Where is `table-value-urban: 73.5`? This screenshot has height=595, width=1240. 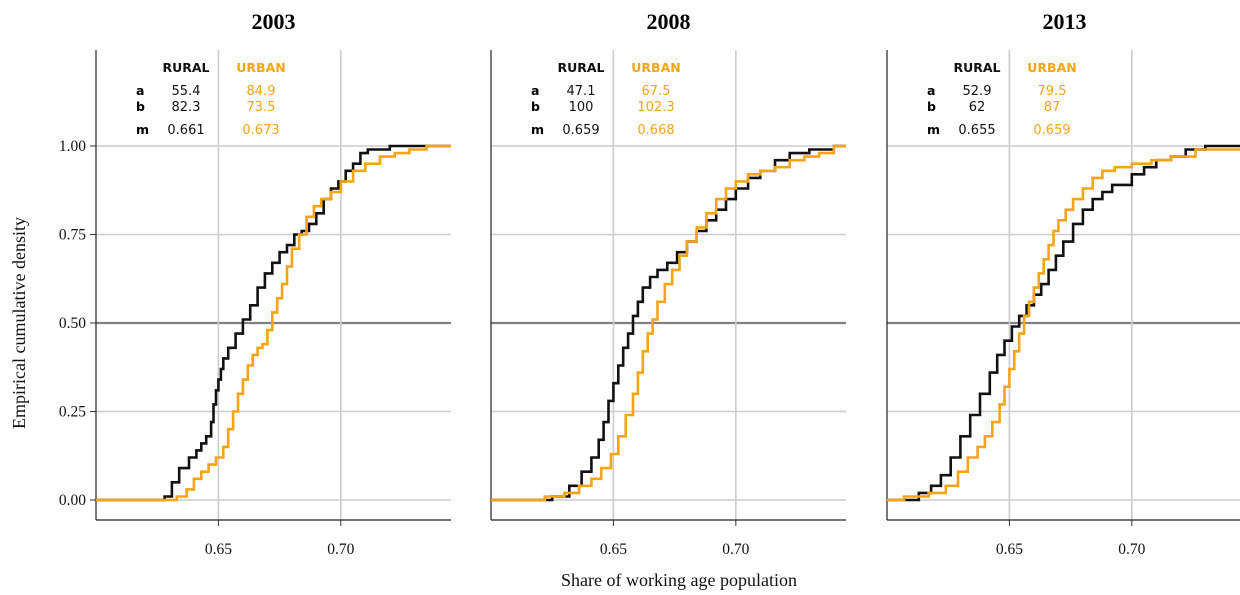 table-value-urban: 73.5 is located at coordinates (261, 107).